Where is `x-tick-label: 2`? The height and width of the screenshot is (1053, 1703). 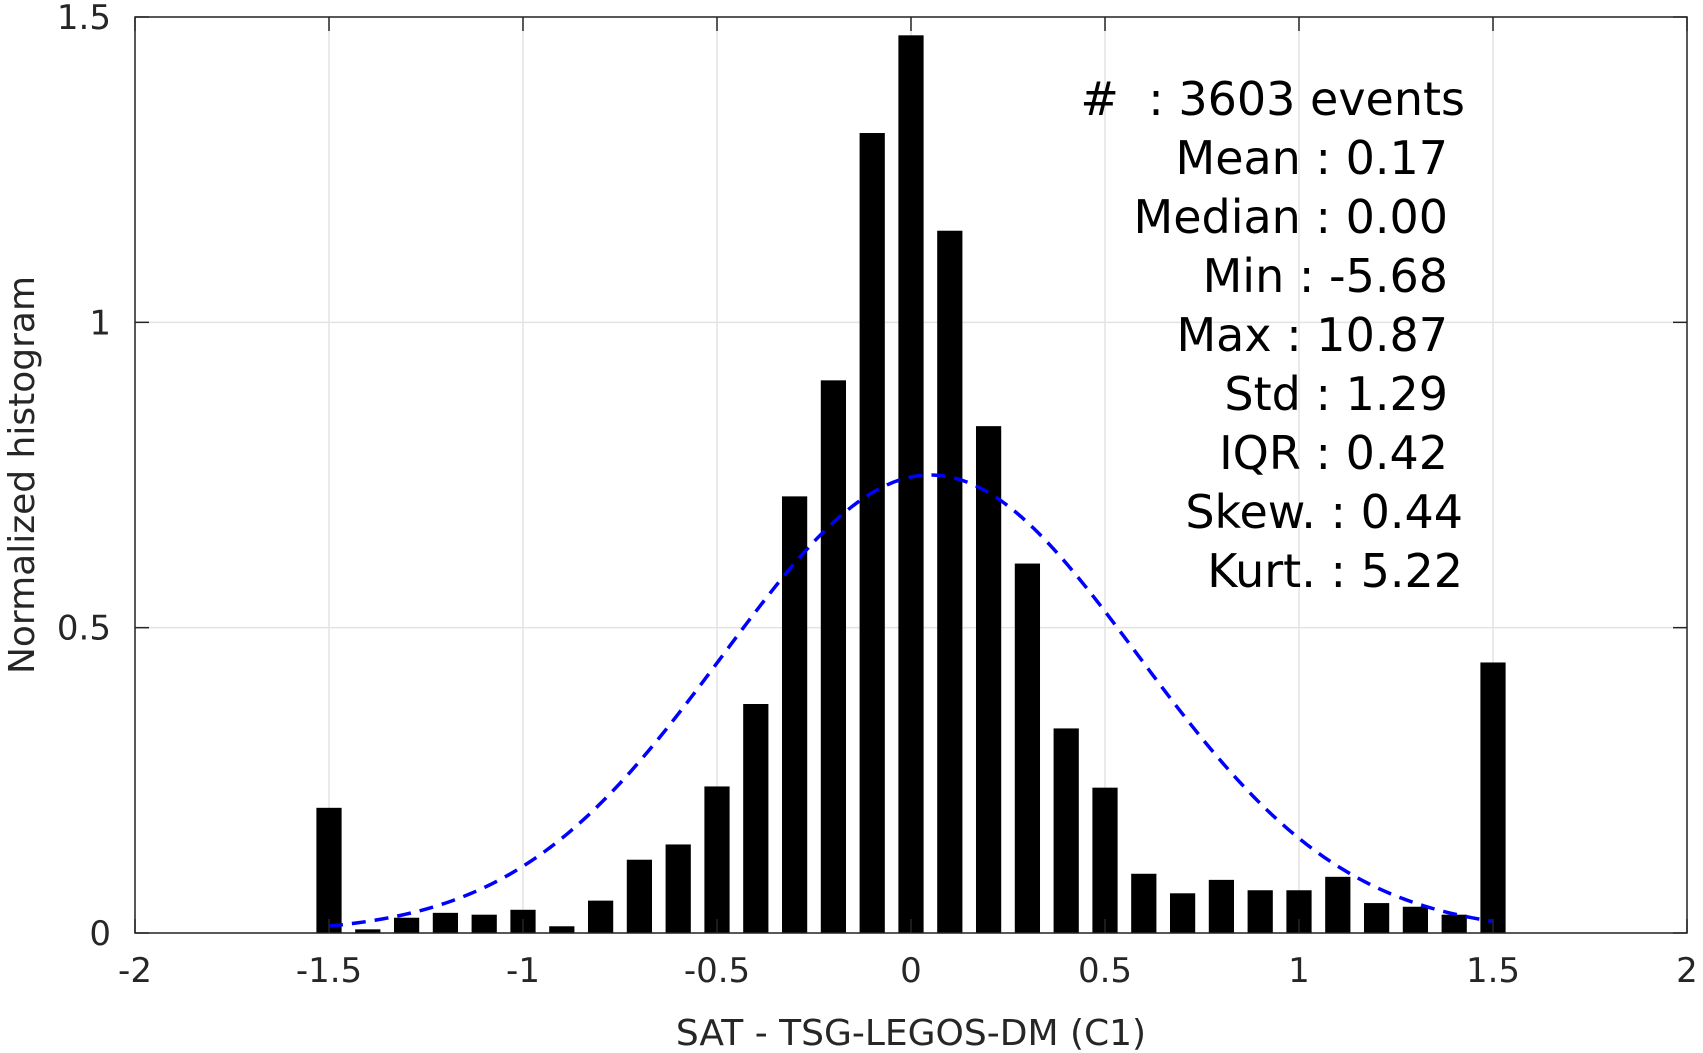 x-tick-label: 2 is located at coordinates (1687, 971).